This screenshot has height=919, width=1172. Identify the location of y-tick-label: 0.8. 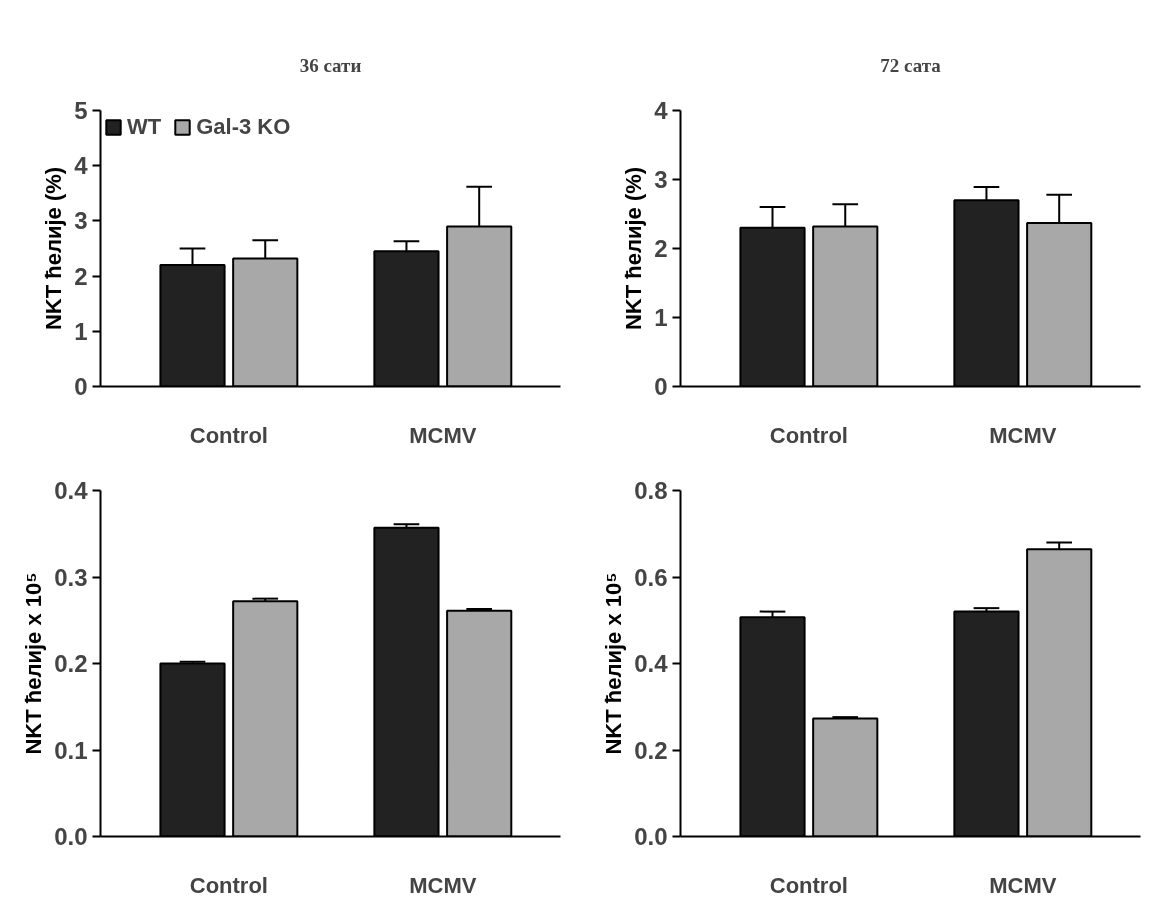
(651, 490).